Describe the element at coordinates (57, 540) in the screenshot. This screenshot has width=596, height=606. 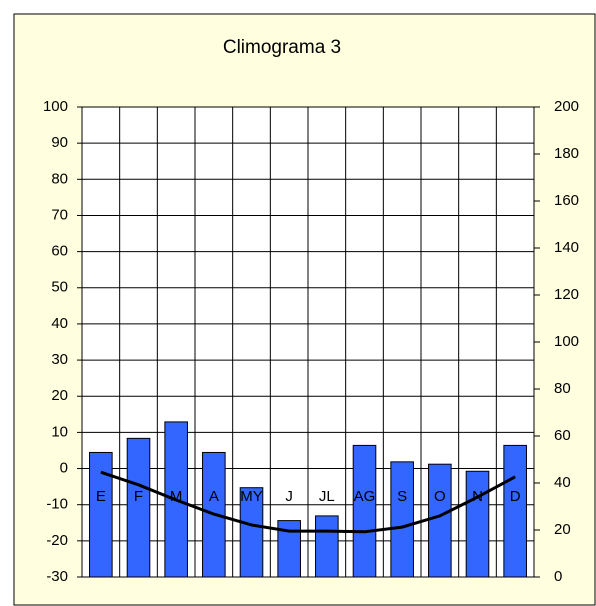
I see `y-tick-label: -20` at that location.